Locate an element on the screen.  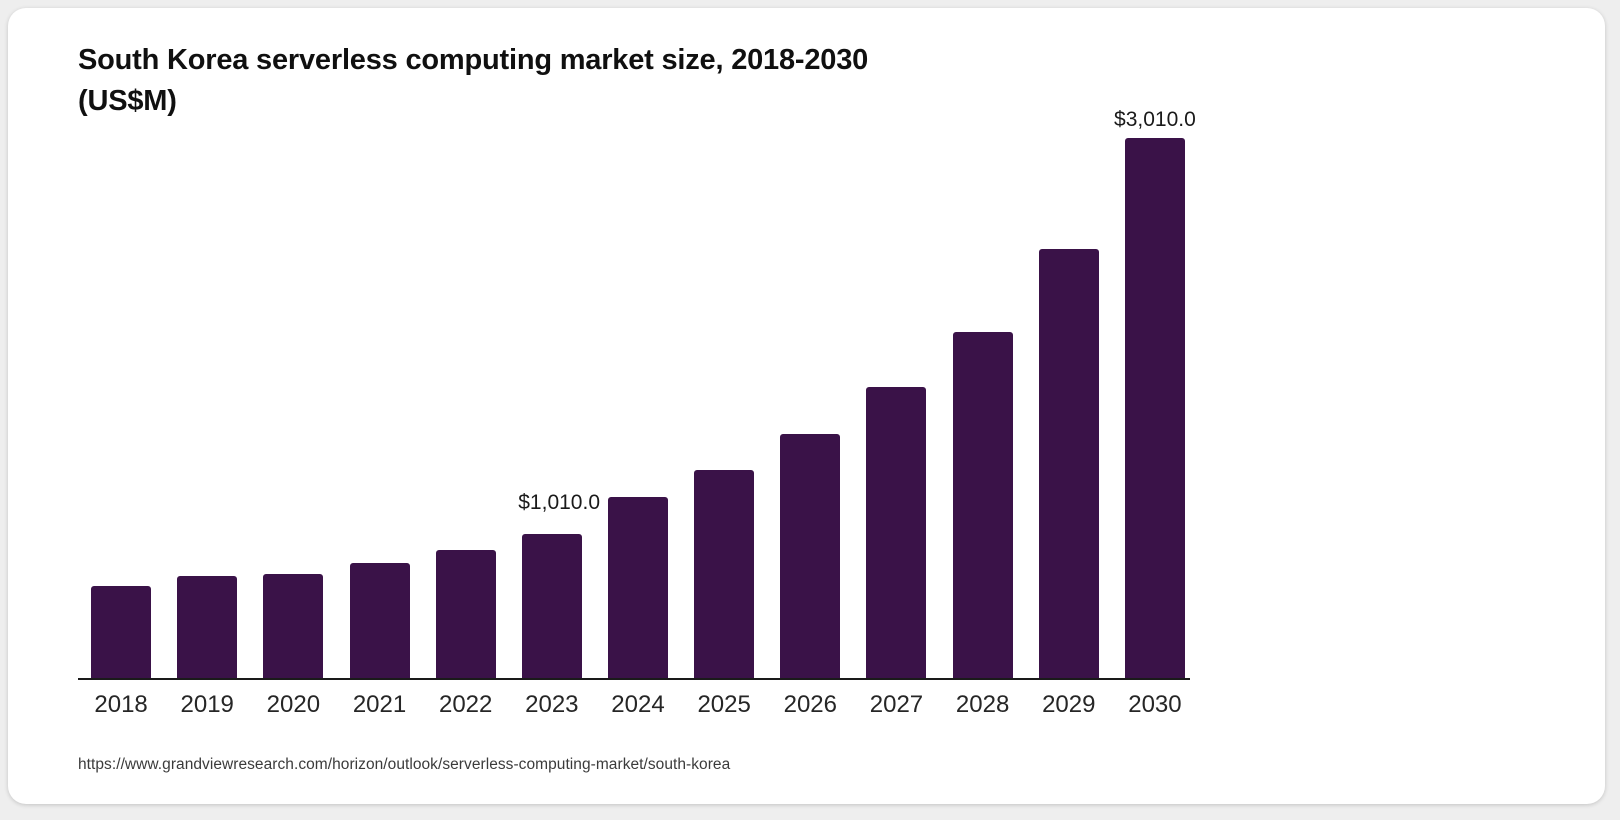
x-axis-tick-label: 2024 is located at coordinates (638, 704).